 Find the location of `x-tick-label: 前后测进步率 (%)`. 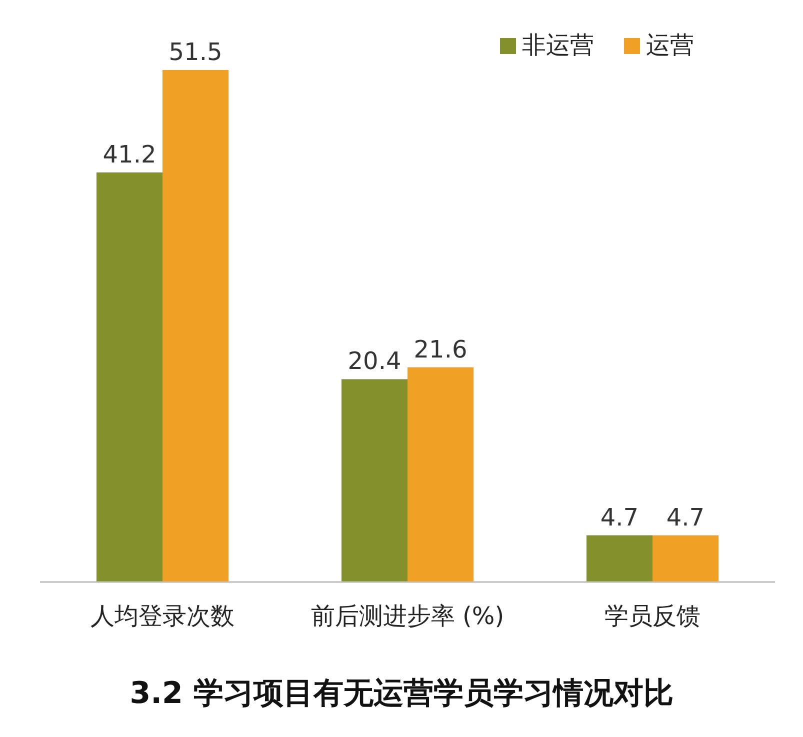

x-tick-label: 前后测进步率 (%) is located at coordinates (407, 616).